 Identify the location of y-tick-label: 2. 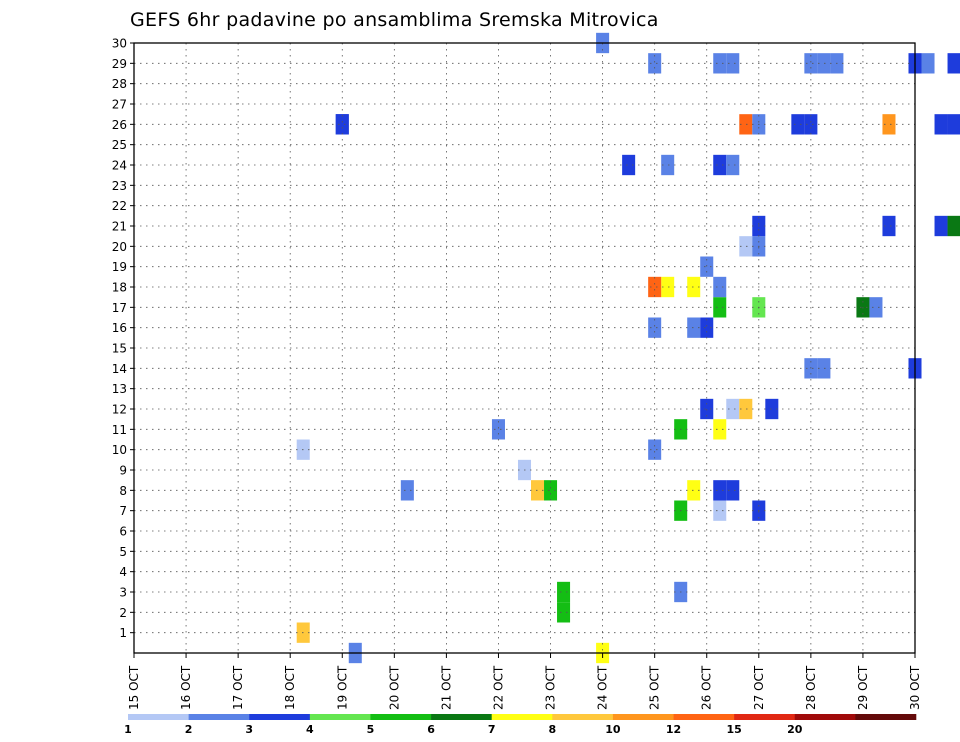
(123, 613).